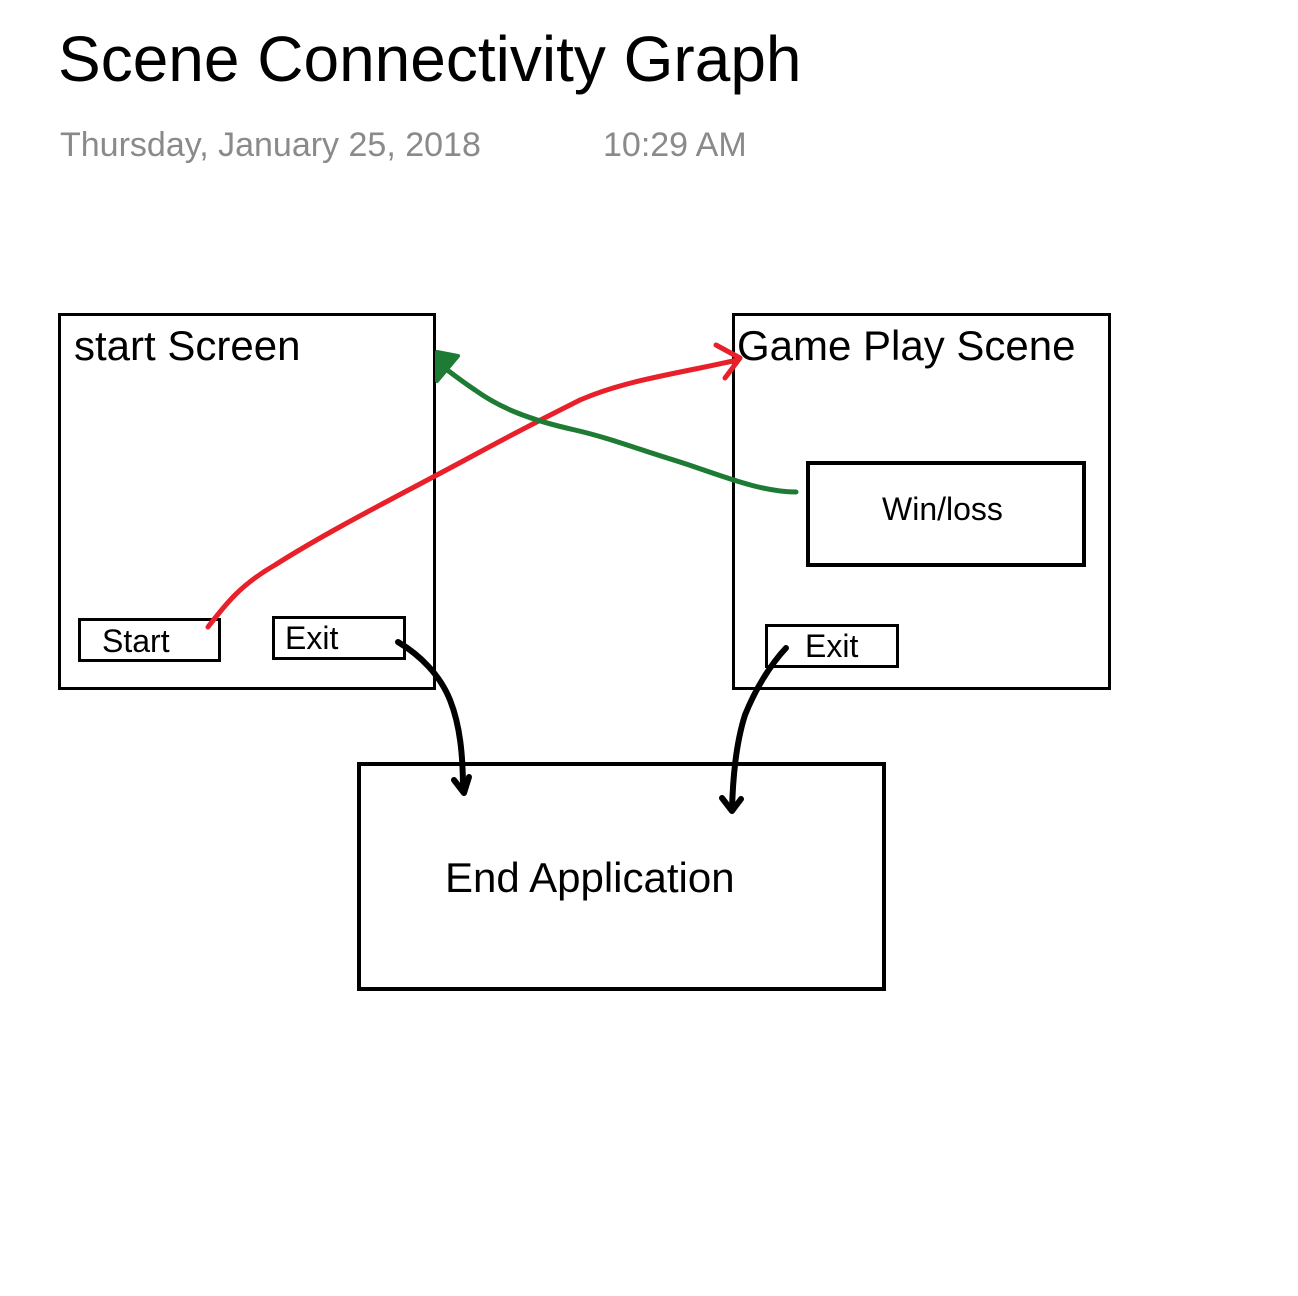 The width and height of the screenshot is (1298, 1296). I want to click on game-exit-button-node: Exit, so click(832, 646).